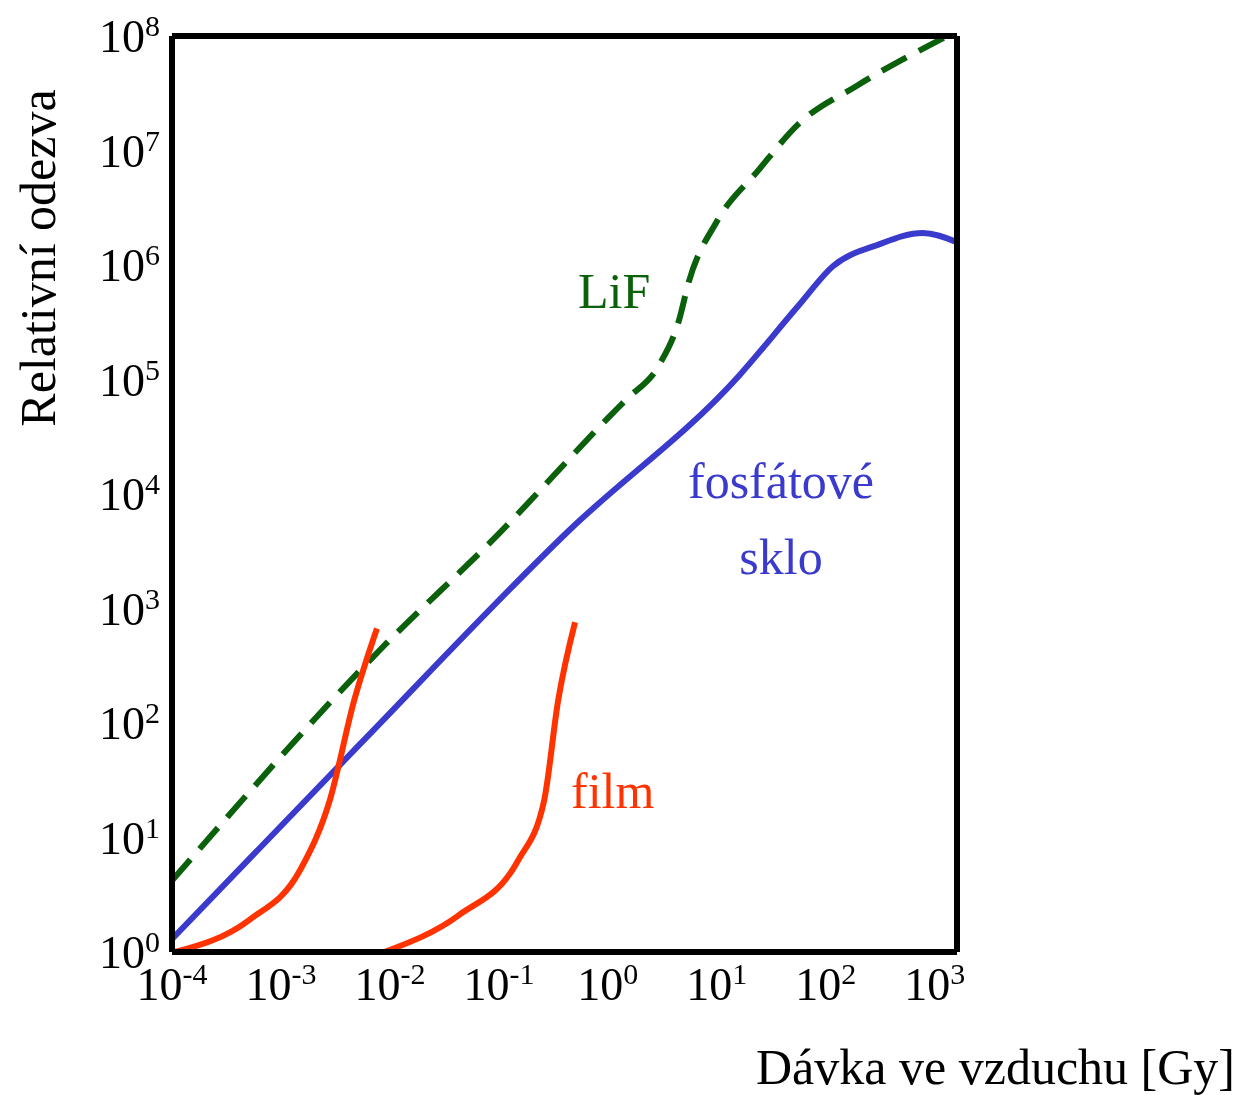  Describe the element at coordinates (614, 291) in the screenshot. I see `series-label: LiF` at that location.